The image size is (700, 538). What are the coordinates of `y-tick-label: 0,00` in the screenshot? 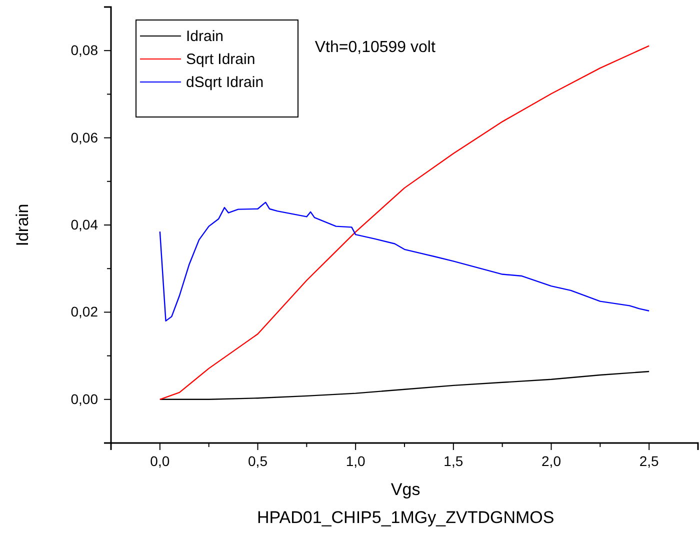 It's located at (84, 398).